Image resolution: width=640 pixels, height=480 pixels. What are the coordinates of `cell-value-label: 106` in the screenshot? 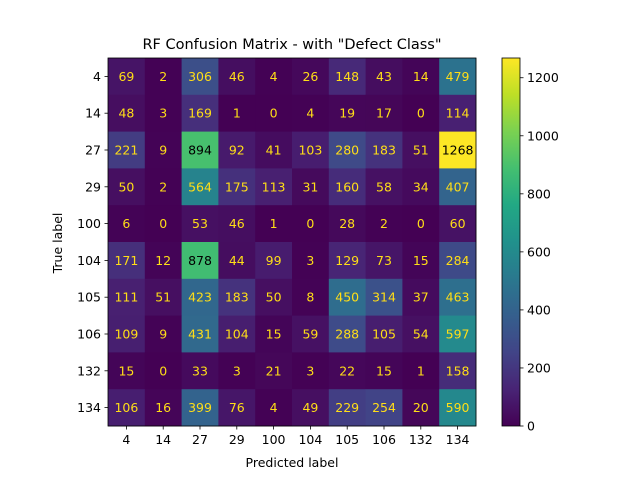 It's located at (126, 407).